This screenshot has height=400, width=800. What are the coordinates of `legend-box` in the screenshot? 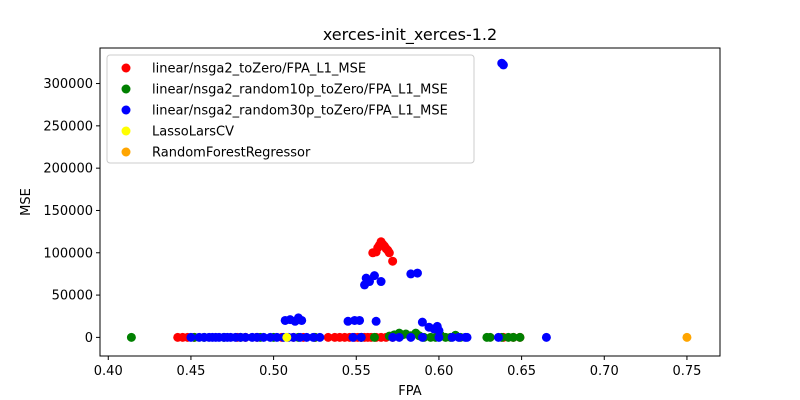 It's located at (290, 109).